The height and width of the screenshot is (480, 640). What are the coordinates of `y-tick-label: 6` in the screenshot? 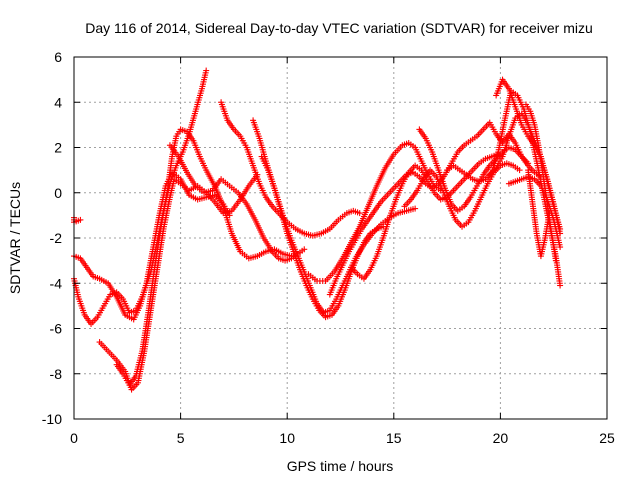 It's located at (58, 57).